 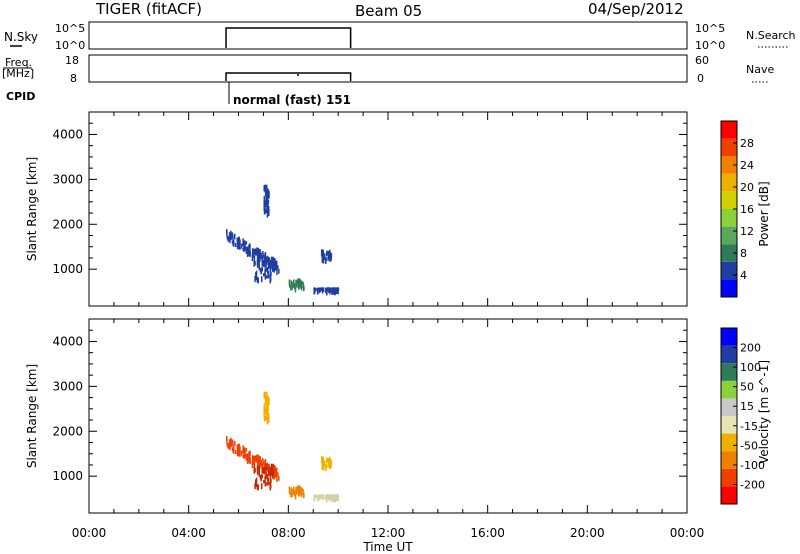 What do you see at coordinates (32, 209) in the screenshot?
I see `power-ylabel: Slant Range [km]` at bounding box center [32, 209].